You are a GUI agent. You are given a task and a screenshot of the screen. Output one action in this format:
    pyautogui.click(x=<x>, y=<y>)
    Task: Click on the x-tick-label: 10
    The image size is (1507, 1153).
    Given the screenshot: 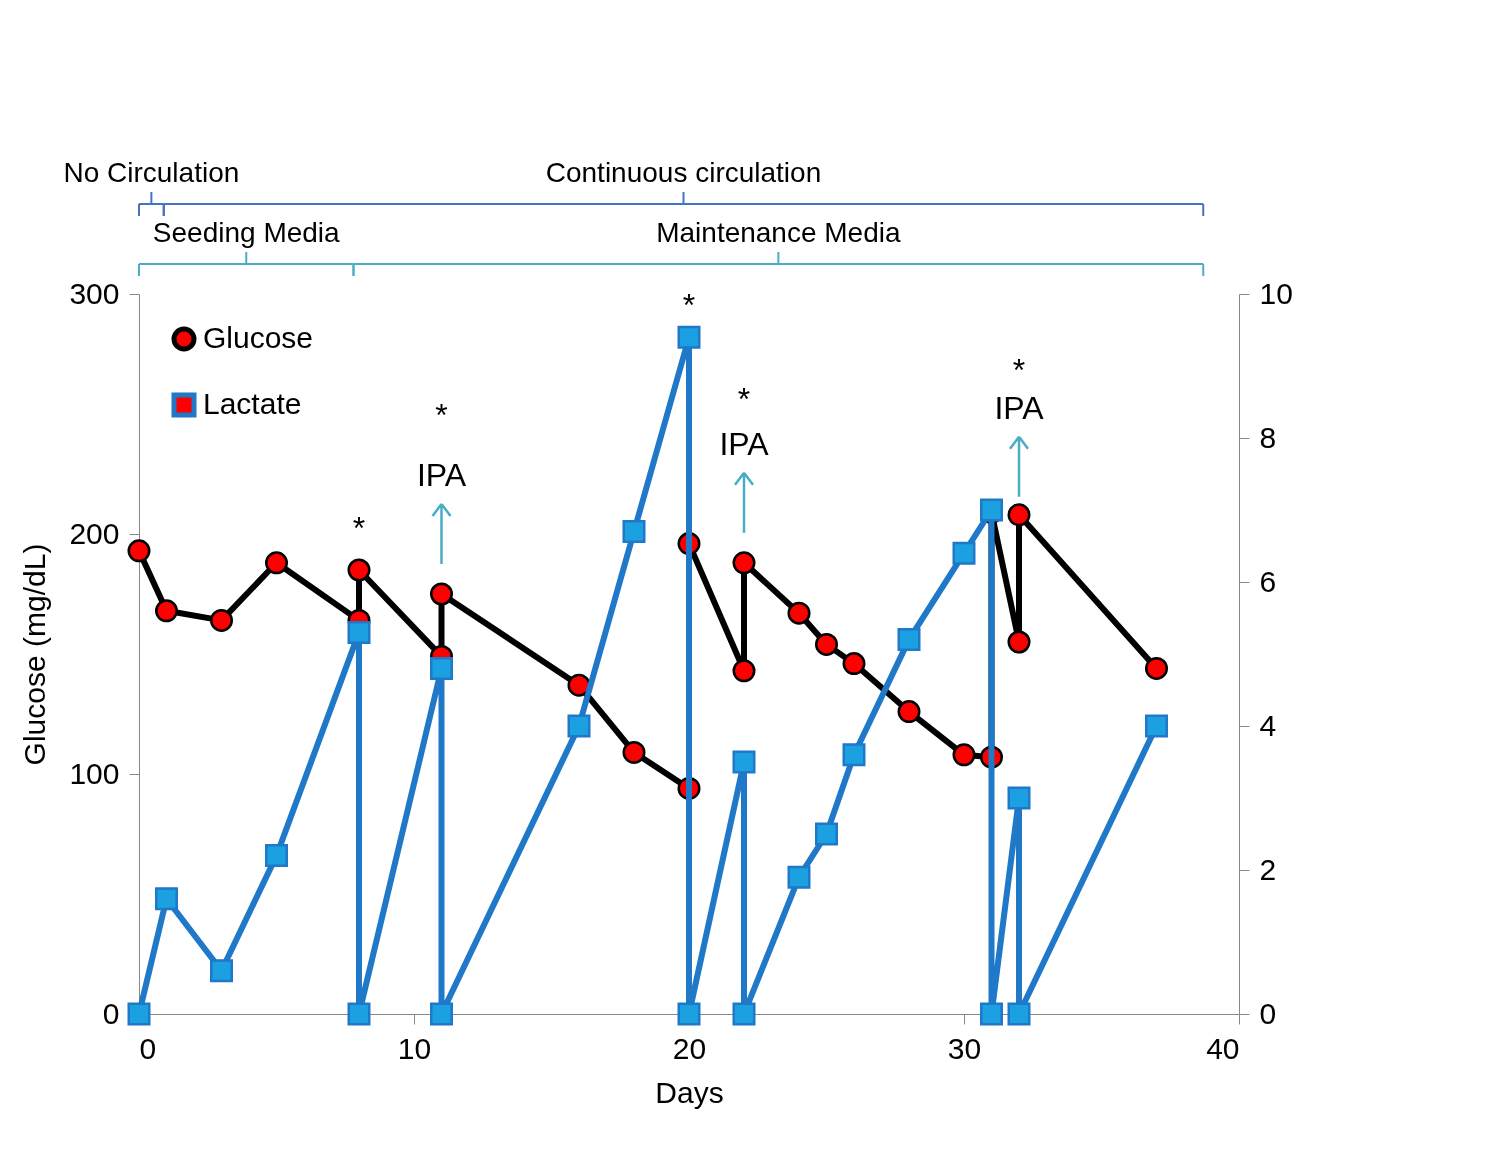 What is the action you would take?
    pyautogui.click(x=414, y=1048)
    